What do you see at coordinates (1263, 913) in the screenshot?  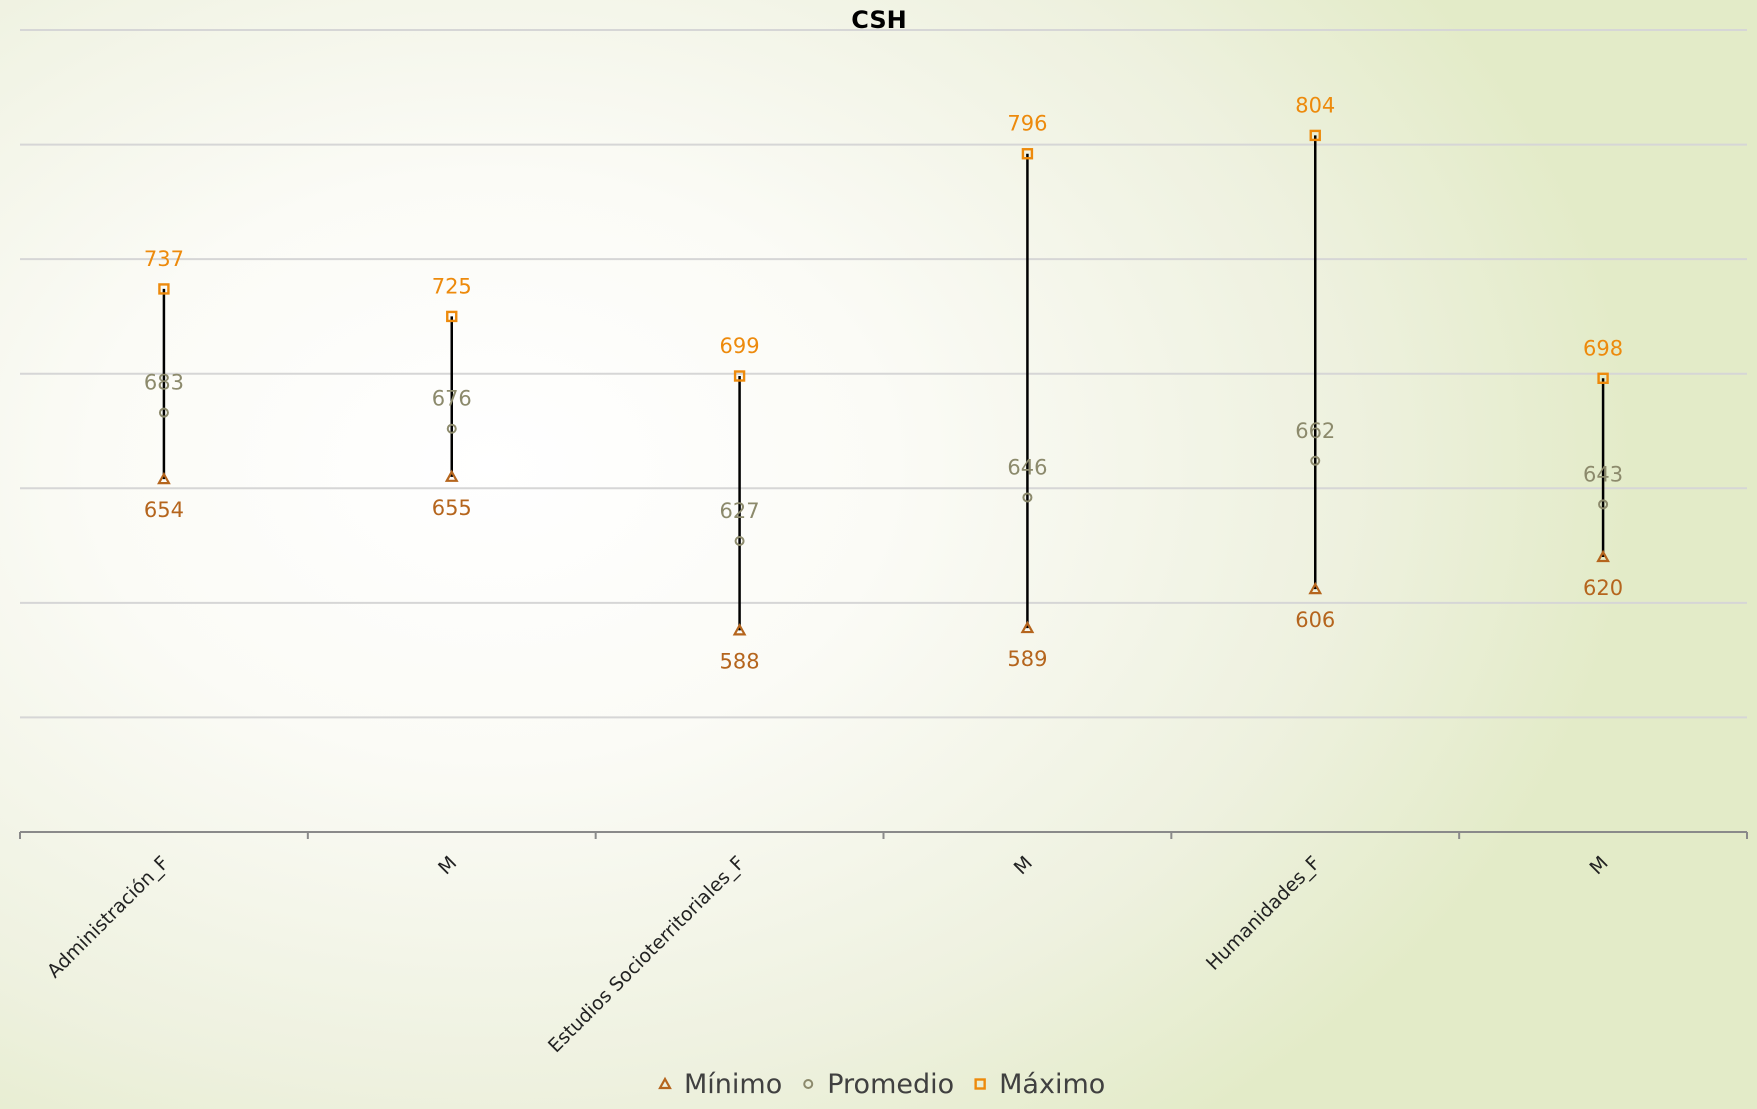 I see `x-tick-label: Humanidades_F` at bounding box center [1263, 913].